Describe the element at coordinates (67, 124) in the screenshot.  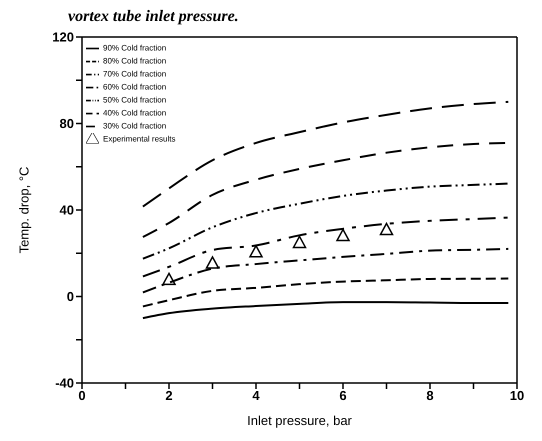
I see `y-tick-label: 80` at that location.